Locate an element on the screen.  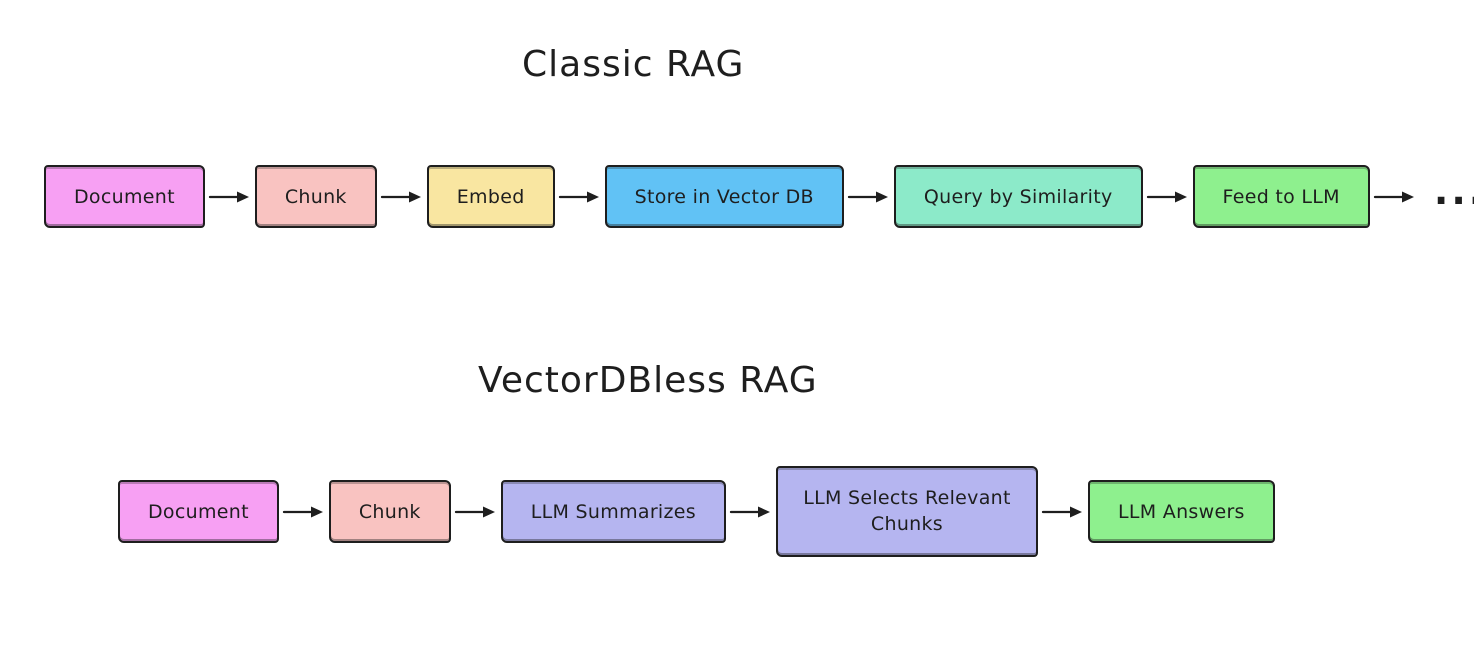
node-feed-to-llm: Feed to LLM is located at coordinates (1281, 196).